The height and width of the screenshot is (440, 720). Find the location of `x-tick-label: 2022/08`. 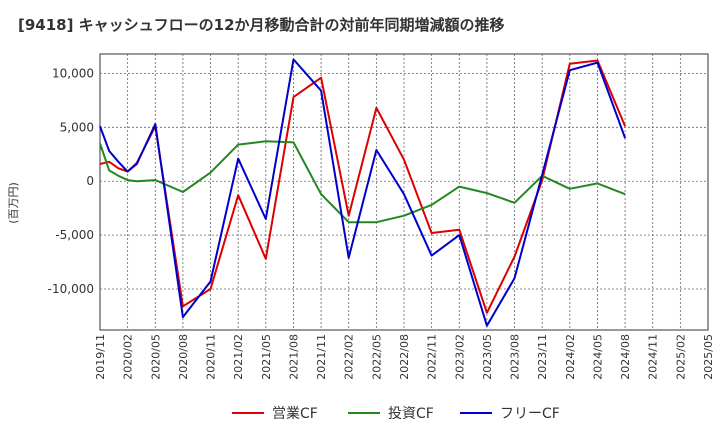

x-tick-label: 2022/08 is located at coordinates (404, 357).